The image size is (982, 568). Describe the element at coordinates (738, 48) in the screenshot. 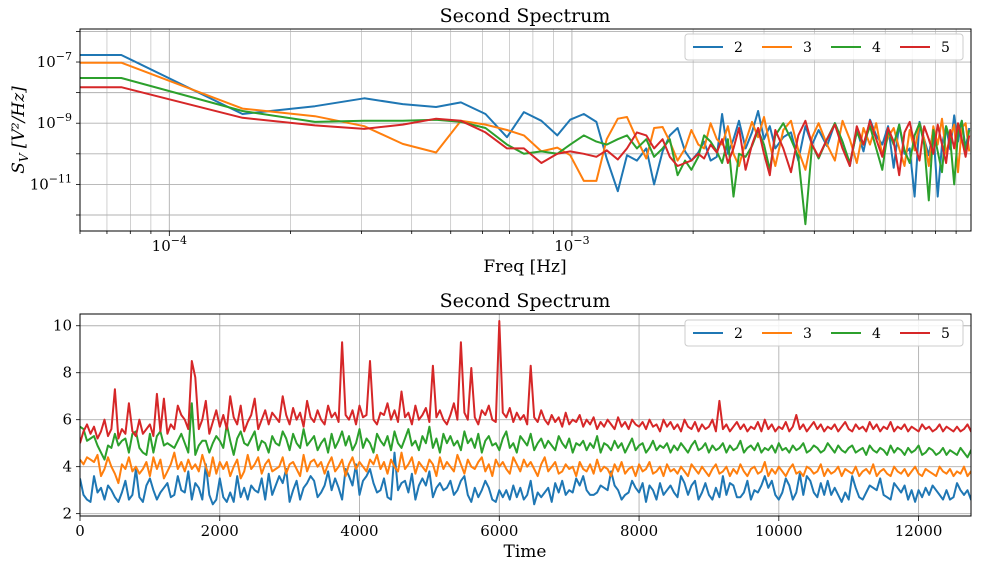

I see `top-legend-label-2: 2` at that location.